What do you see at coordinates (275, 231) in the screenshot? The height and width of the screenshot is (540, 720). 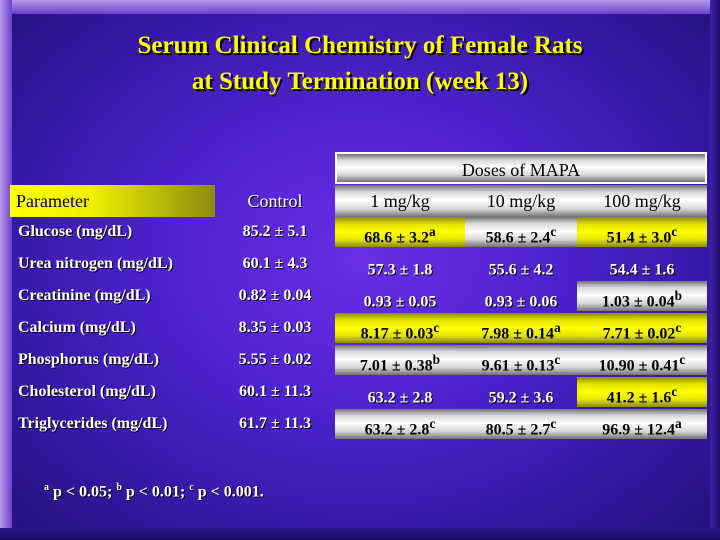 I see `row-glucose-control: 85.2 ± 5.1` at bounding box center [275, 231].